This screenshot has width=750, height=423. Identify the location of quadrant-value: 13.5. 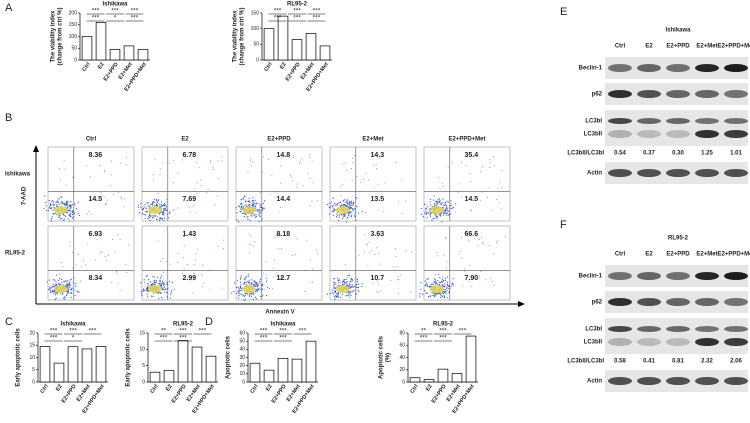
(377, 199).